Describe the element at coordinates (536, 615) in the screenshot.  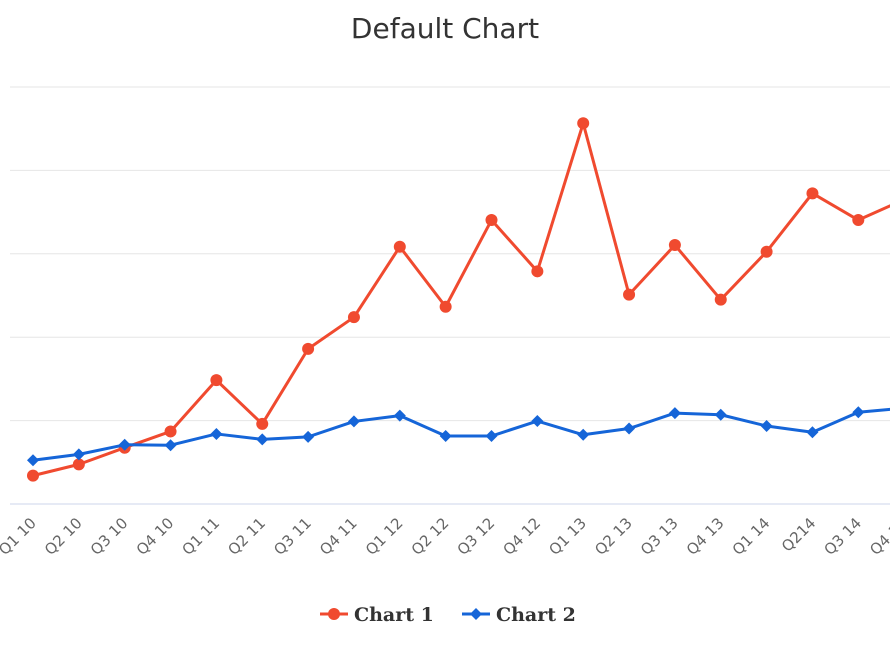
I see `legend-label: Chart 2` at that location.